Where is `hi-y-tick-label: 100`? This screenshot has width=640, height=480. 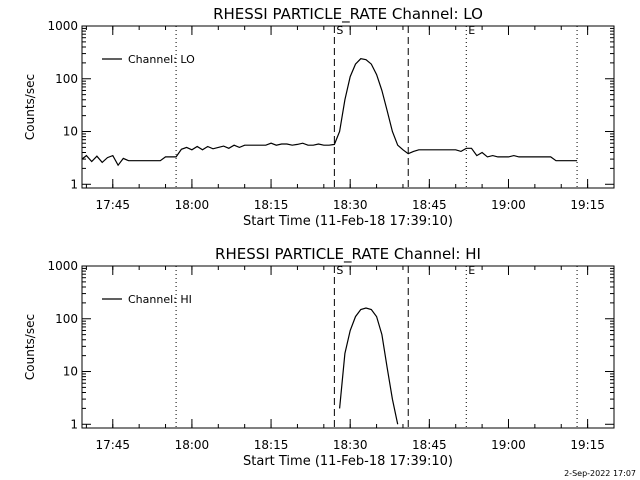 hi-y-tick-label: 100 is located at coordinates (66, 319).